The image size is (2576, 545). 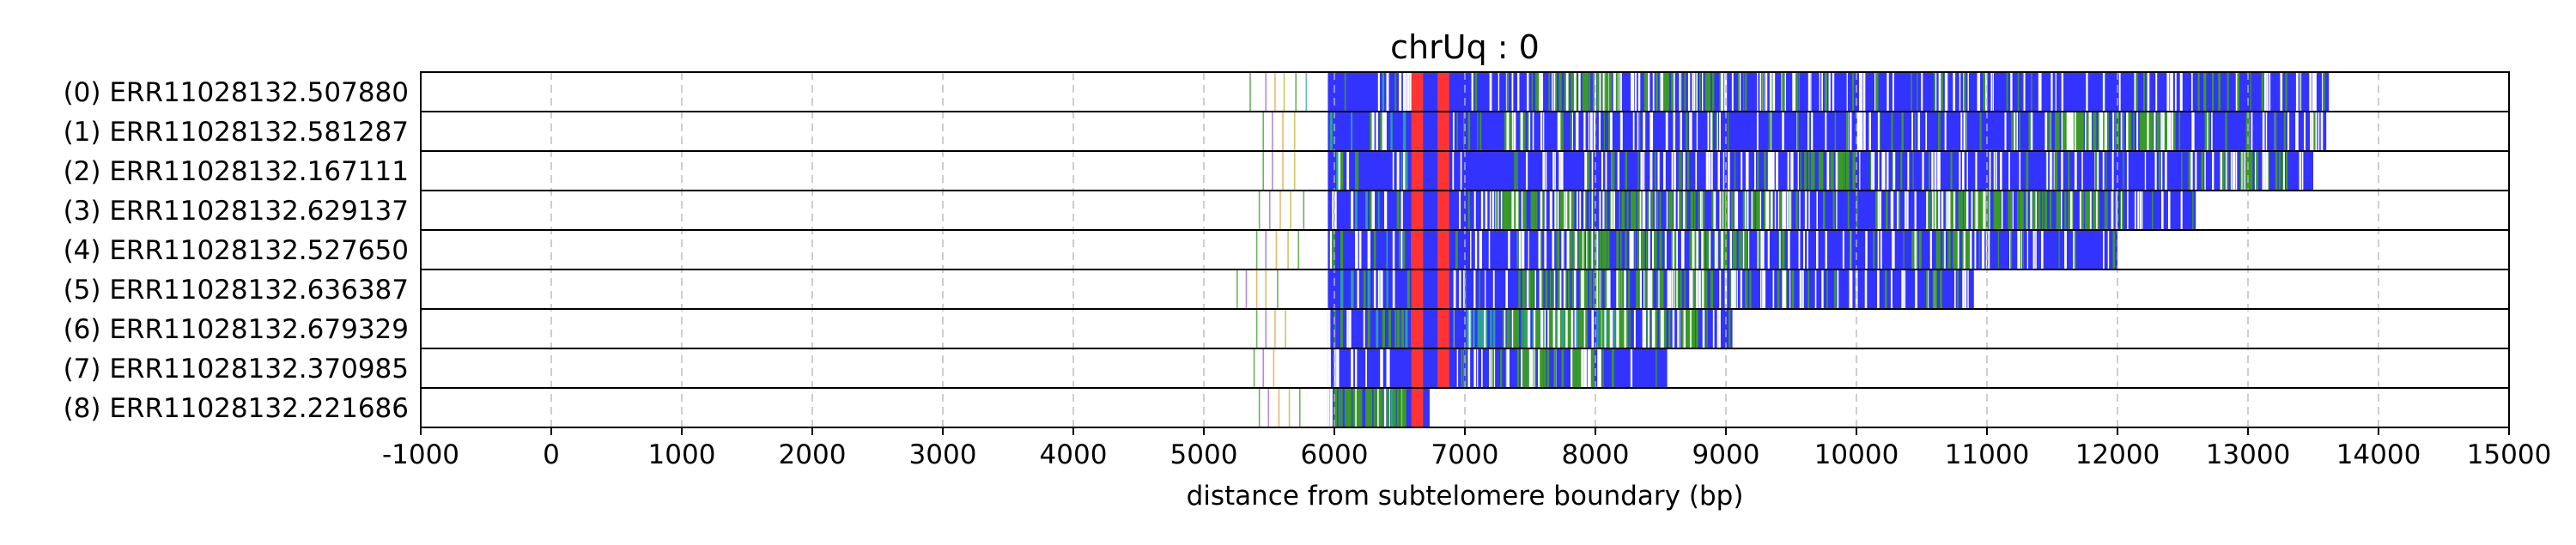 What do you see at coordinates (1443, 328) in the screenshot?
I see `red-band` at bounding box center [1443, 328].